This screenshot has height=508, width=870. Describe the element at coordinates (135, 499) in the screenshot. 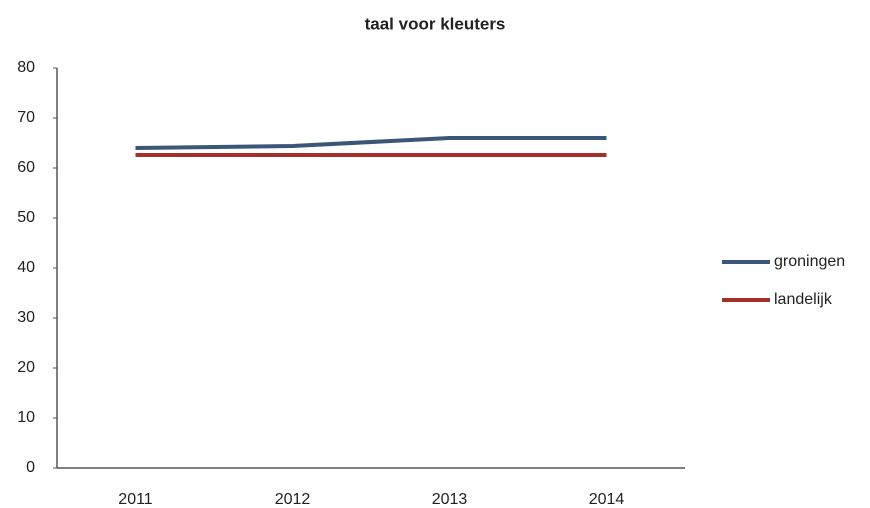

I see `x-tick-label: 2011` at that location.